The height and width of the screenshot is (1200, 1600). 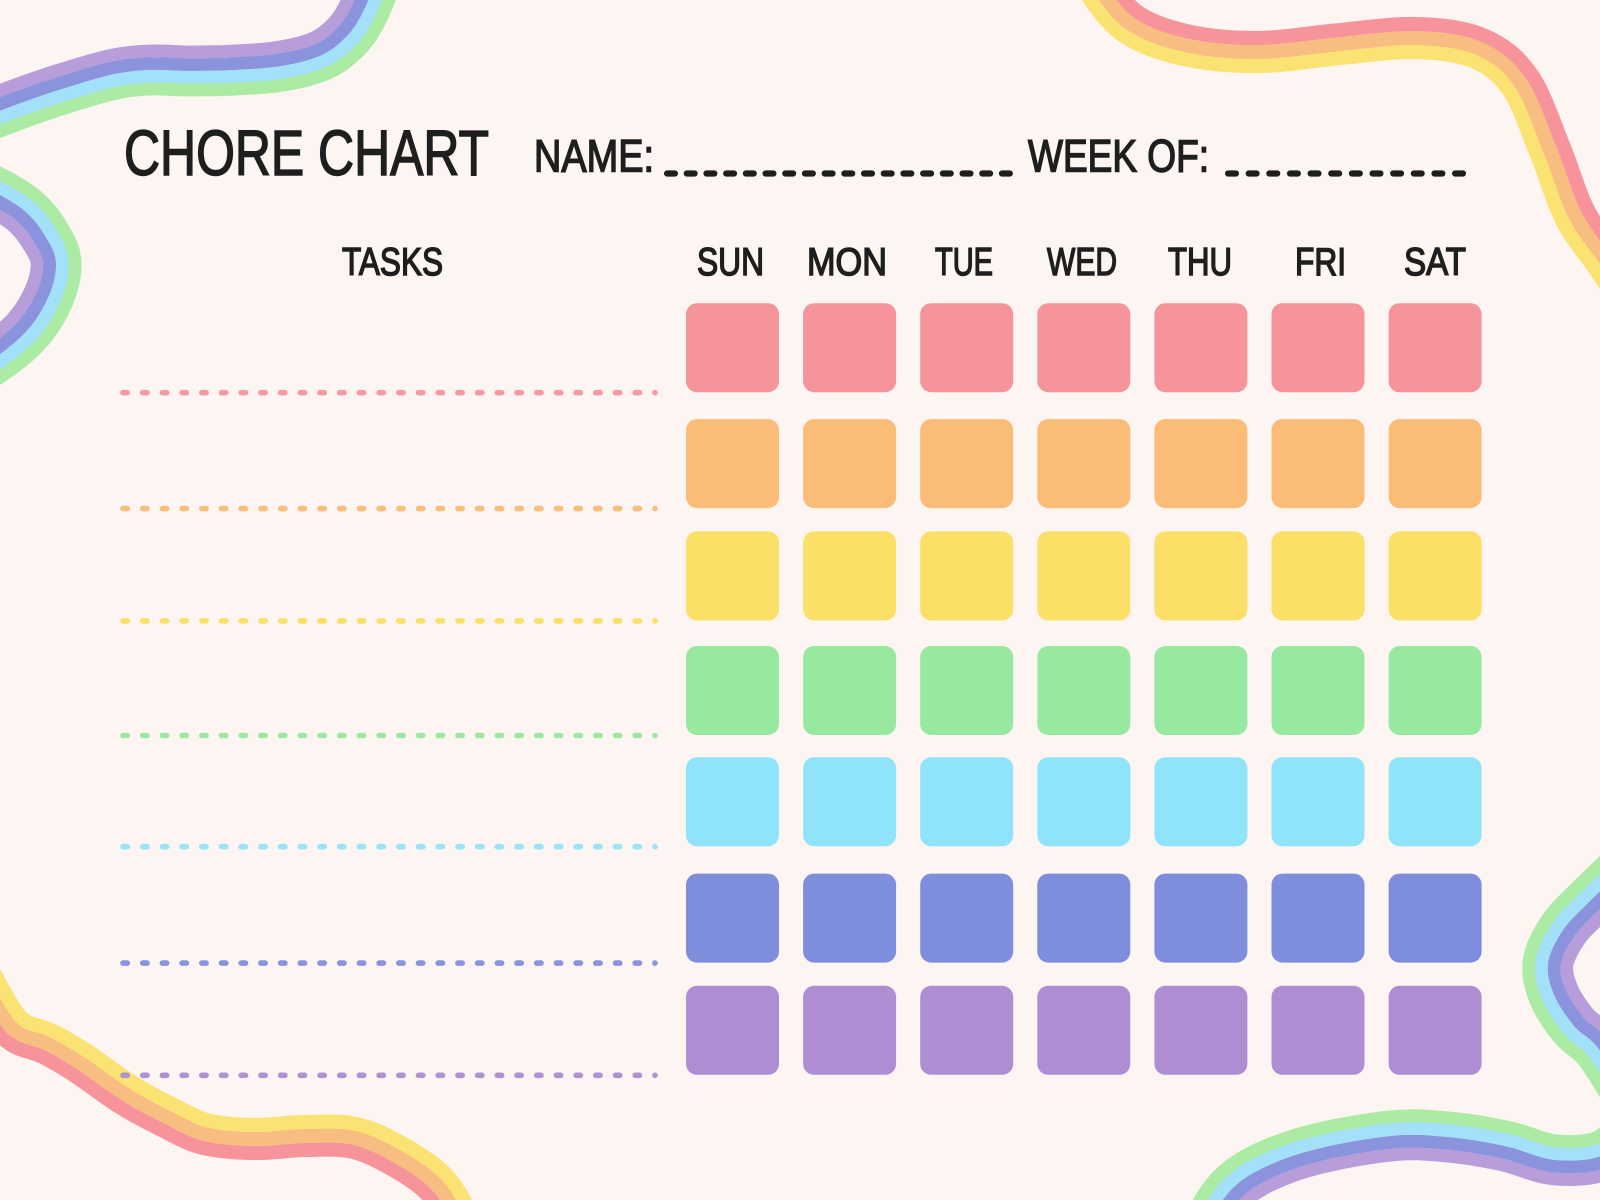 What do you see at coordinates (847, 262) in the screenshot?
I see `svg-text: MON` at bounding box center [847, 262].